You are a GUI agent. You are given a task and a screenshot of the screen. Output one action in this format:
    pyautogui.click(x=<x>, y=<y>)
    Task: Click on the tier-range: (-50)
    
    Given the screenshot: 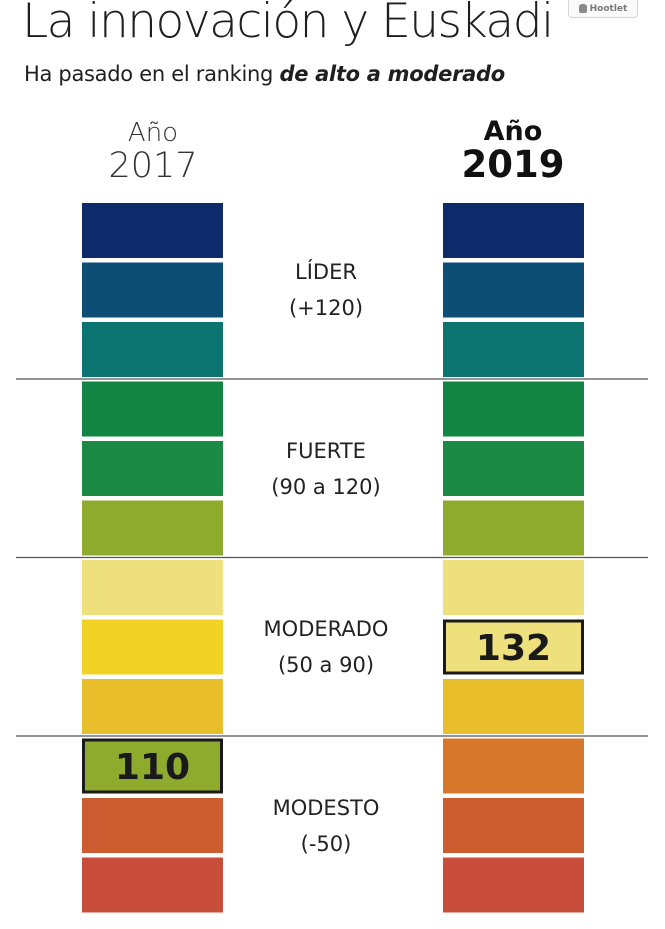 What is the action you would take?
    pyautogui.click(x=326, y=843)
    